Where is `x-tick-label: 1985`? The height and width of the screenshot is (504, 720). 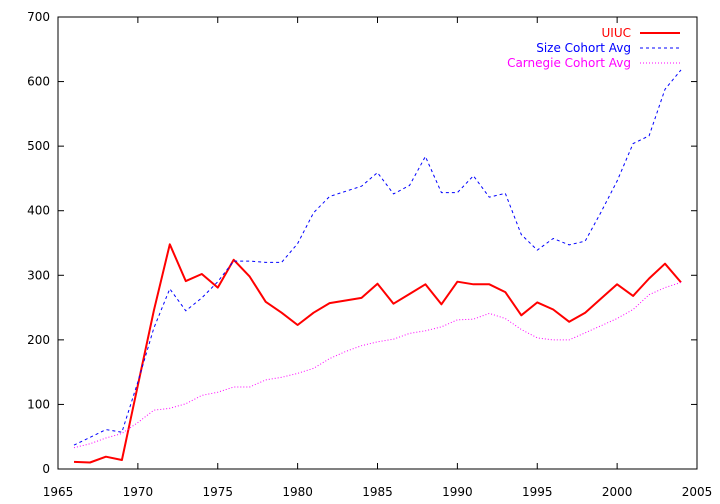 x-tick-label: 1985 is located at coordinates (377, 492).